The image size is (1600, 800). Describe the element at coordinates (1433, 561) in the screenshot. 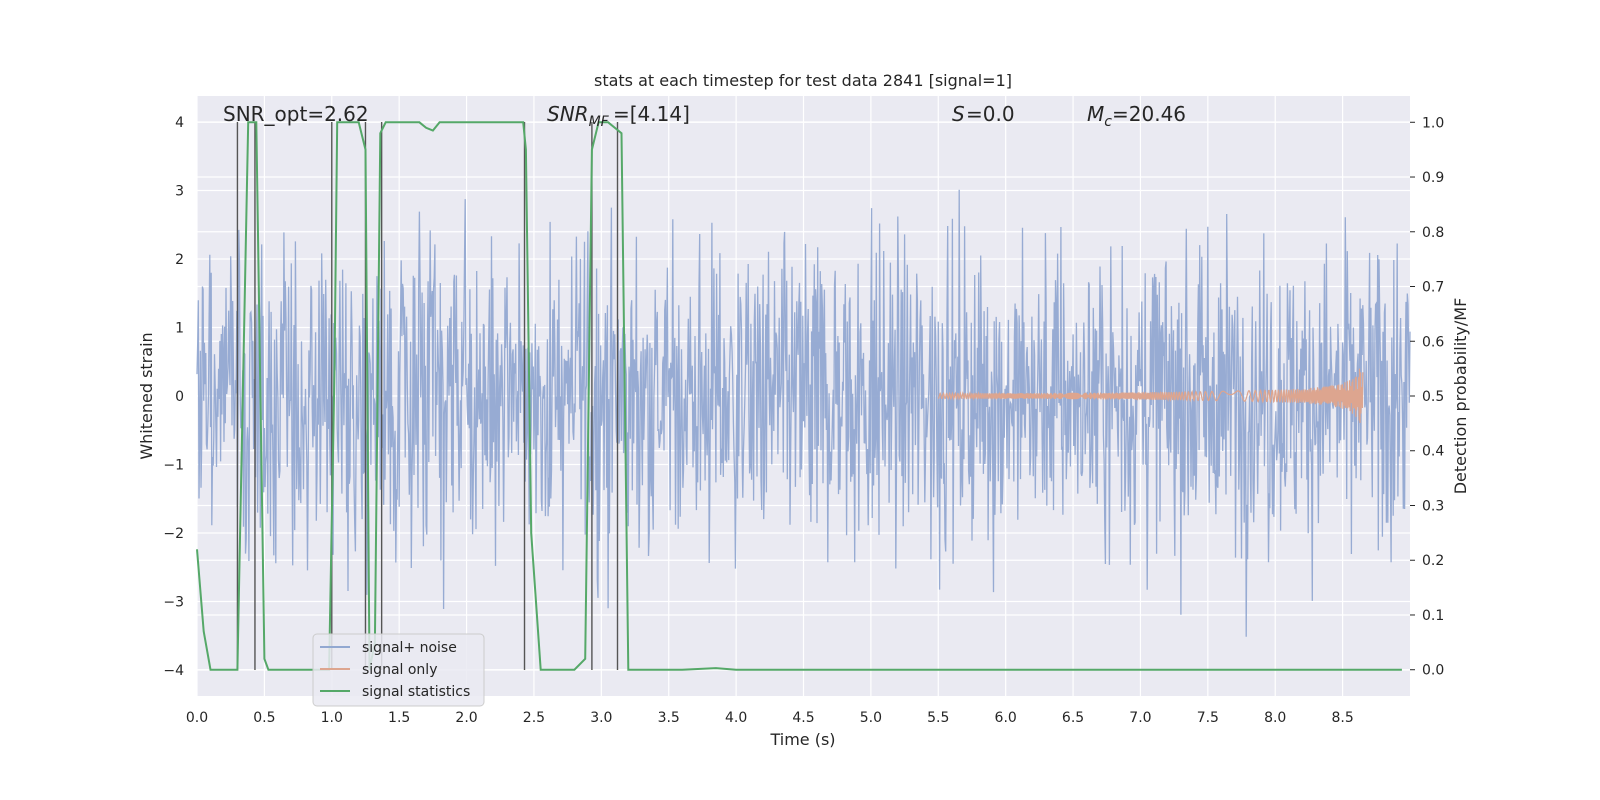

I see `y2-tick-label: 0.2` at that location.